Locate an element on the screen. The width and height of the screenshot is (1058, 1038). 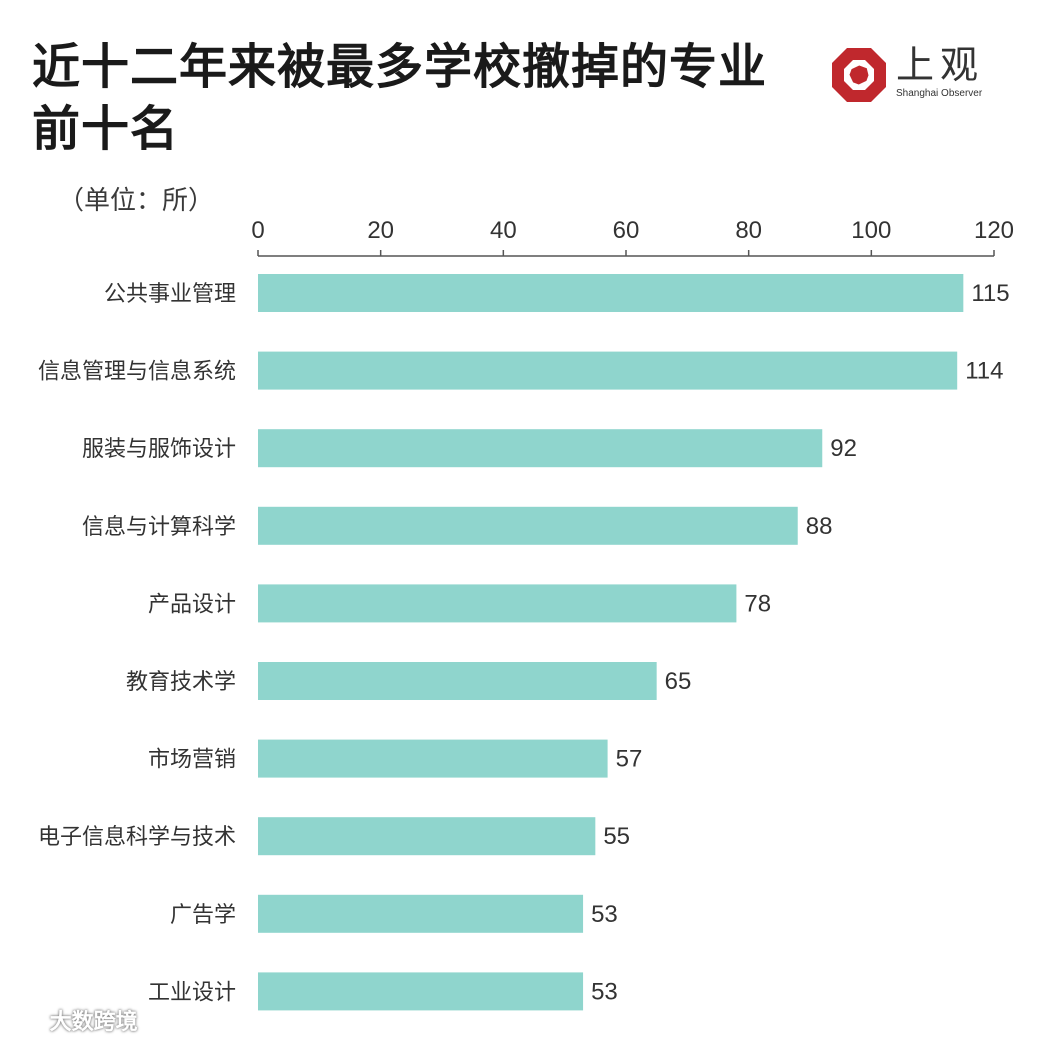
watermark: 大数跨境 is located at coordinates (73, 1019).